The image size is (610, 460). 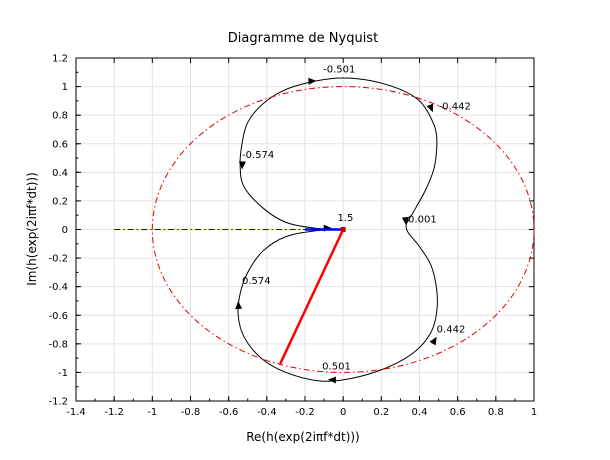 I want to click on y-tick-label: -0.6, so click(x=58, y=316).